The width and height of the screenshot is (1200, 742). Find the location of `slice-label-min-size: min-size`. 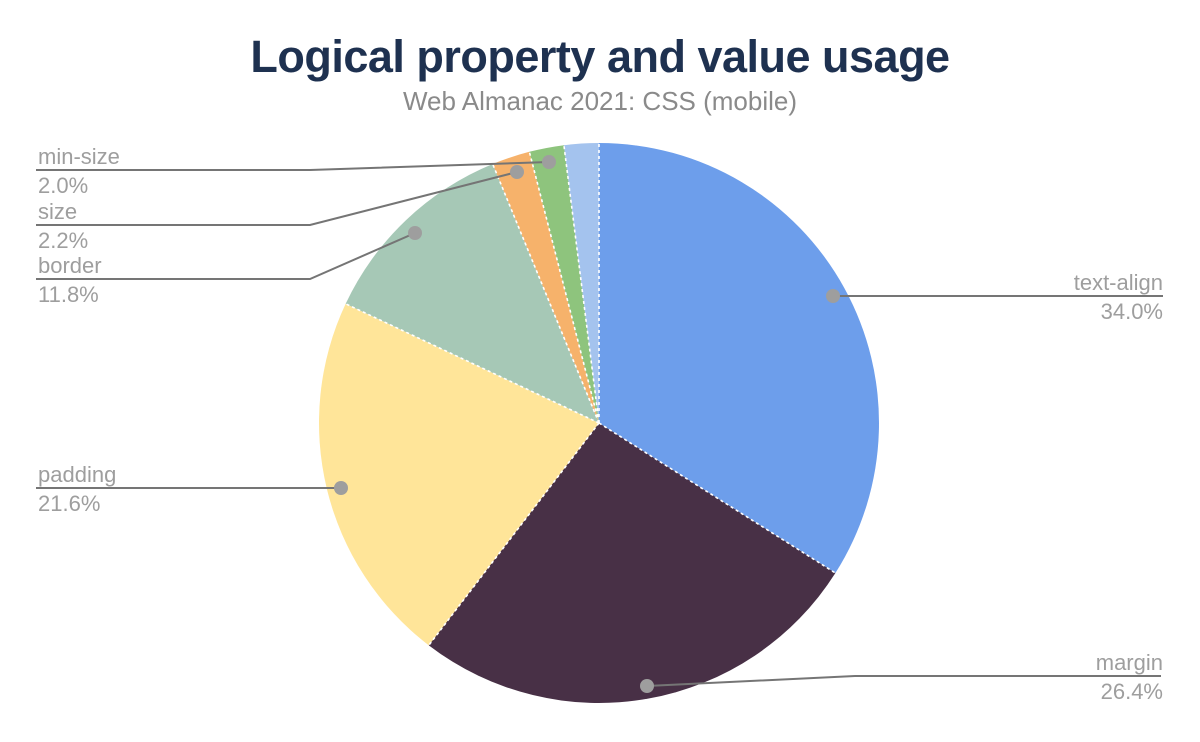

slice-label-min-size: min-size is located at coordinates (79, 156).